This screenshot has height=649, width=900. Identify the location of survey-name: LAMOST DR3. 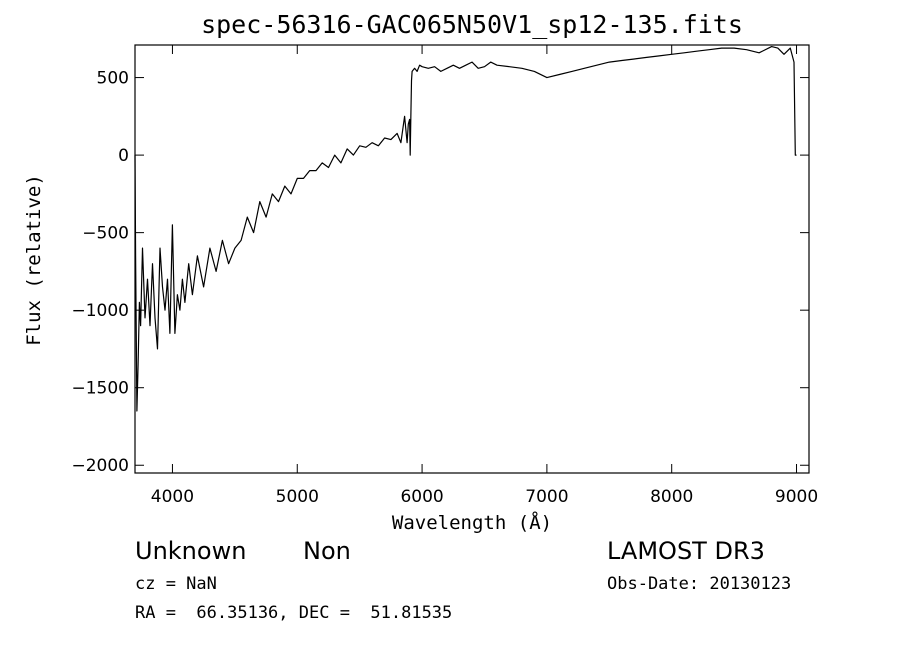
(686, 551).